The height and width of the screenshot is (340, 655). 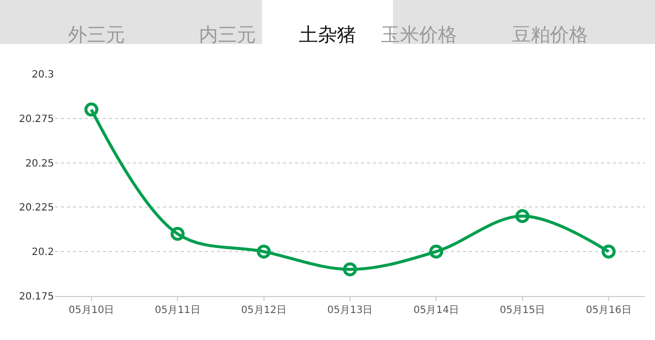 What do you see at coordinates (227, 35) in the screenshot?
I see `text: 内三元` at bounding box center [227, 35].